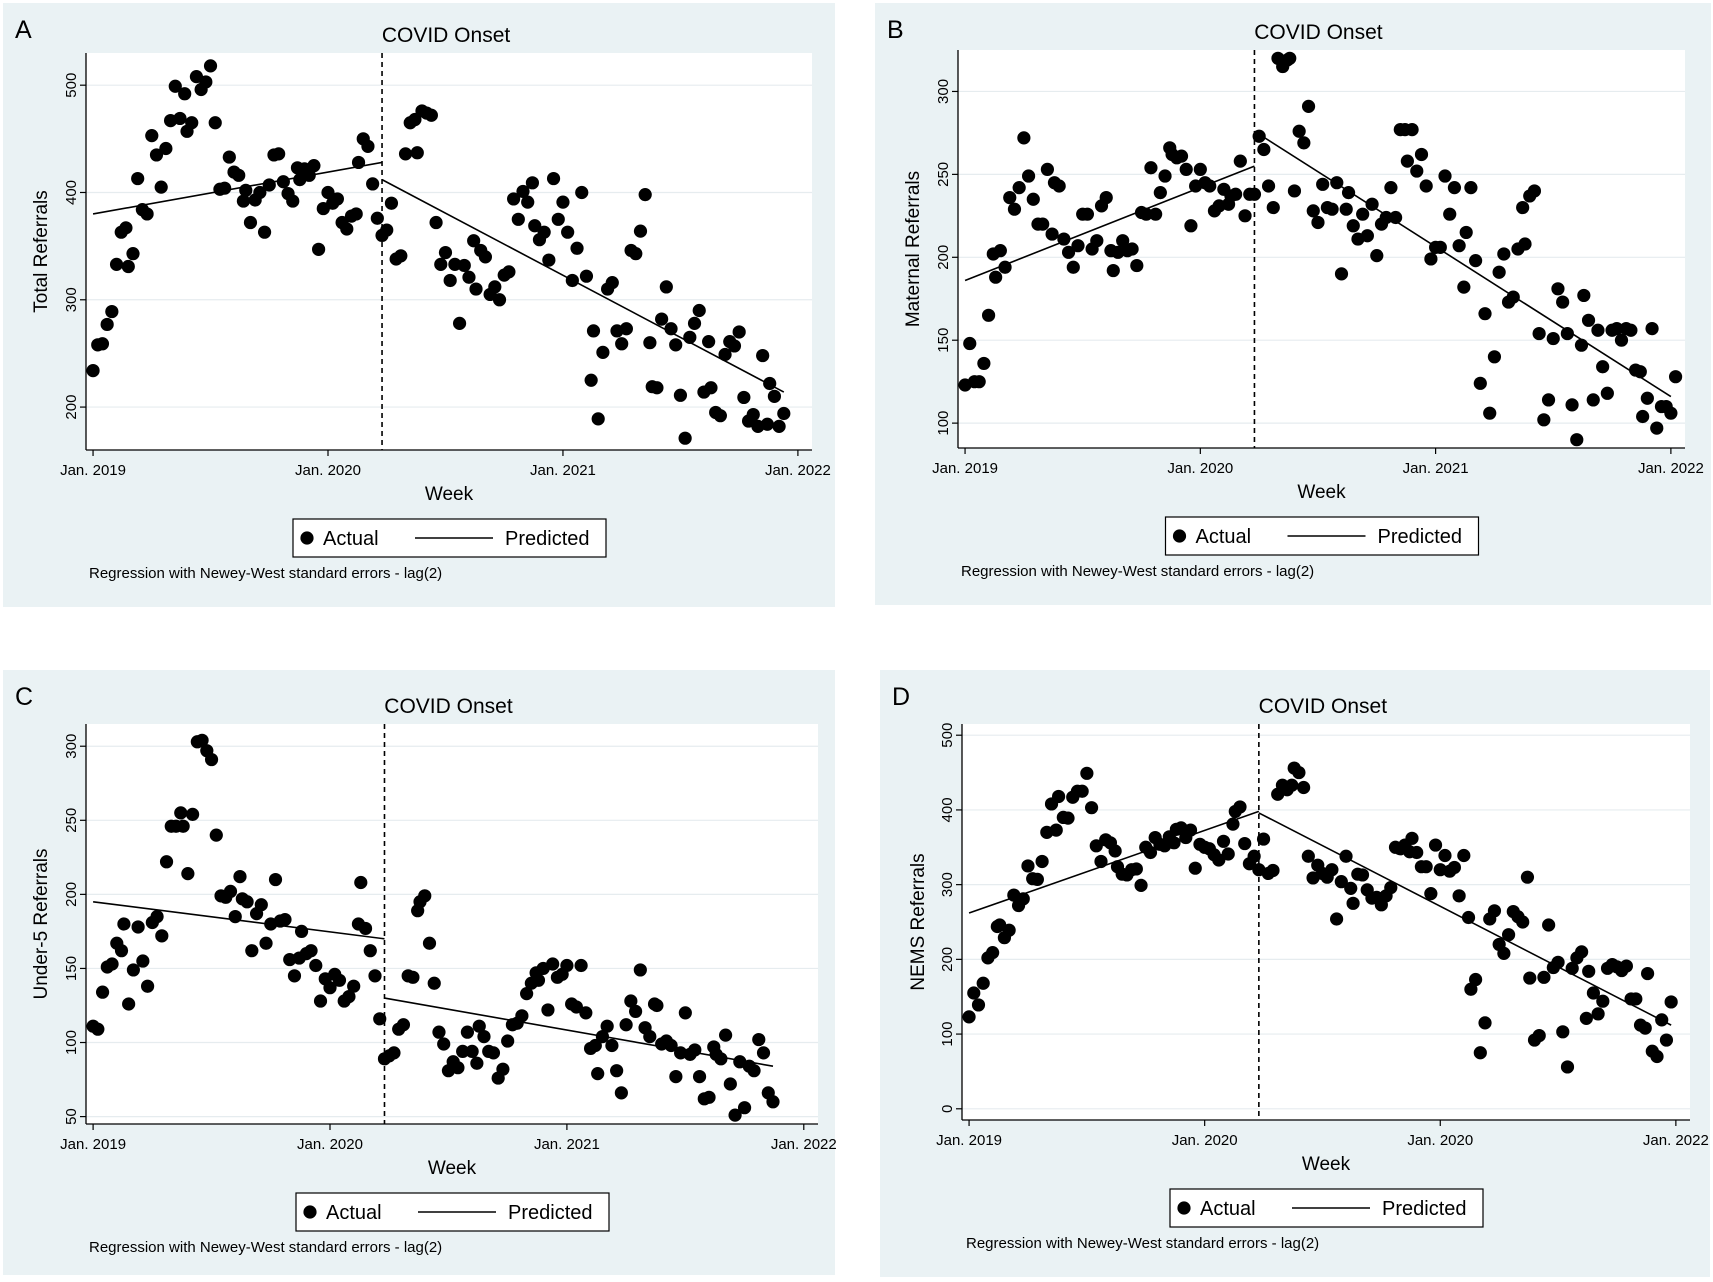 This screenshot has height=1282, width=1713. I want to click on y-tick-label: 250, so click(943, 174).